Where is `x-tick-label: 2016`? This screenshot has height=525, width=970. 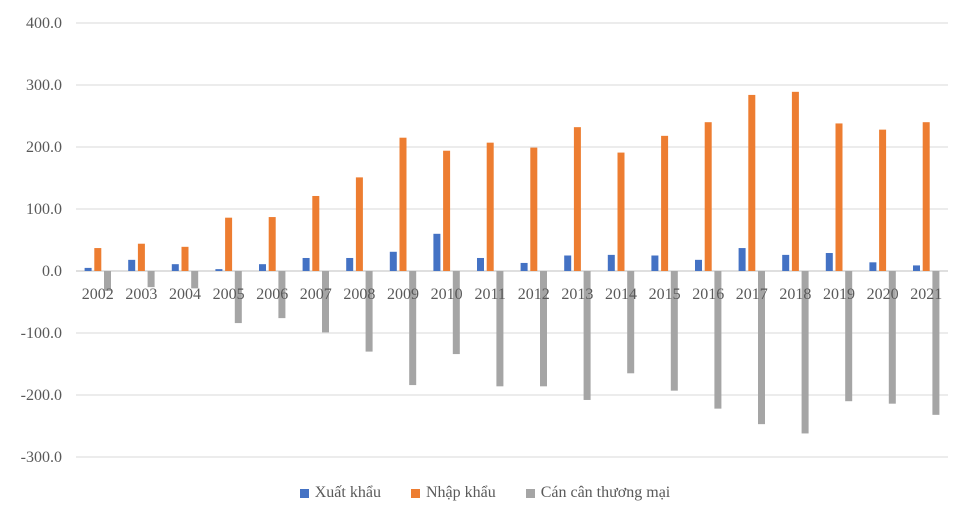
x-tick-label: 2016 is located at coordinates (708, 294).